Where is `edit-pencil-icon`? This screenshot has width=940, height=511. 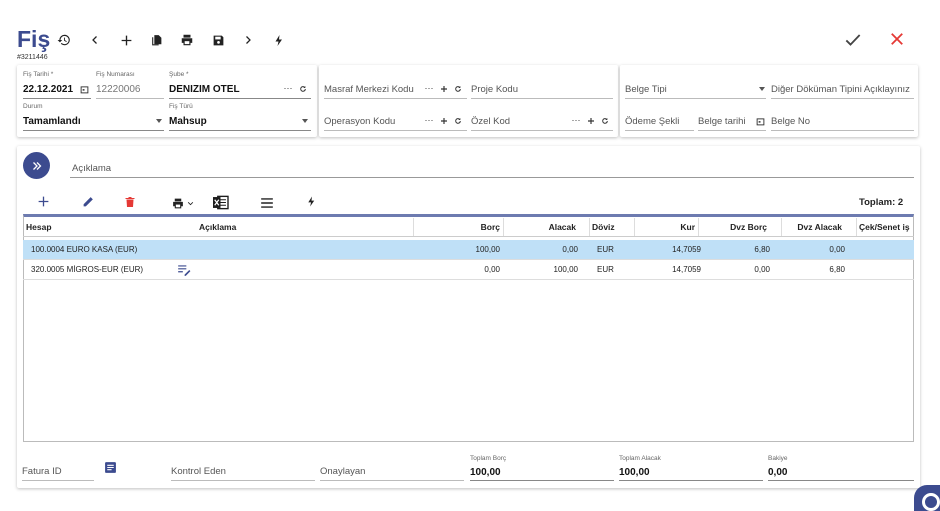 edit-pencil-icon is located at coordinates (89, 202).